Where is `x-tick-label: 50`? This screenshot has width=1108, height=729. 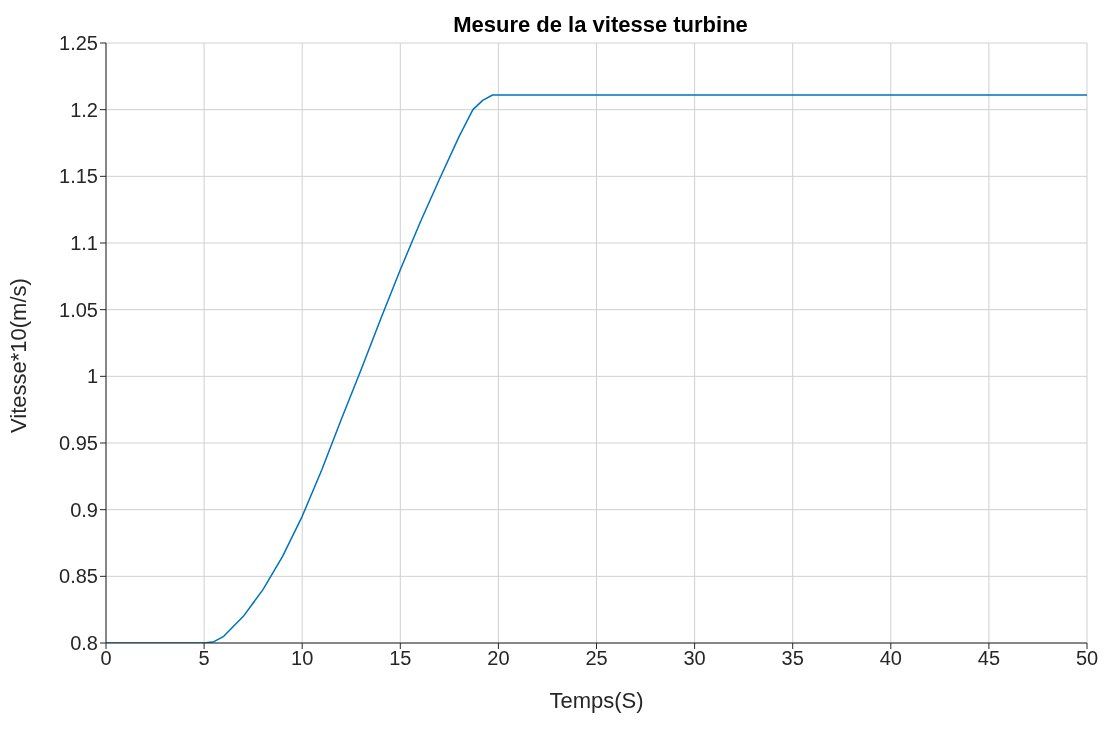 x-tick-label: 50 is located at coordinates (1087, 658).